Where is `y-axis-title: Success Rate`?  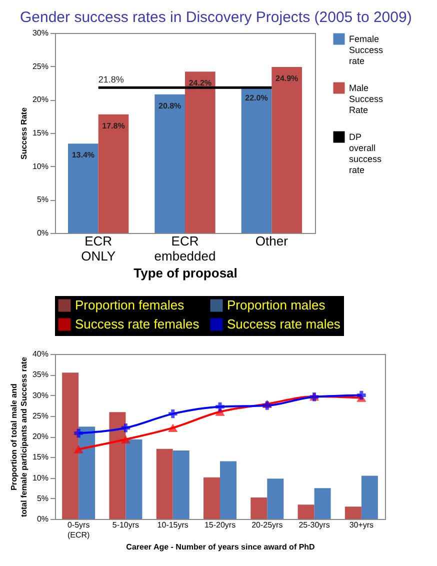
y-axis-title: Success Rate is located at coordinates (23, 133).